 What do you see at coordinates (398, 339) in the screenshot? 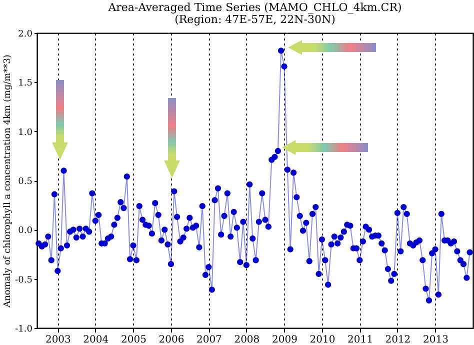
I see `x-tick-label: 2012` at bounding box center [398, 339].